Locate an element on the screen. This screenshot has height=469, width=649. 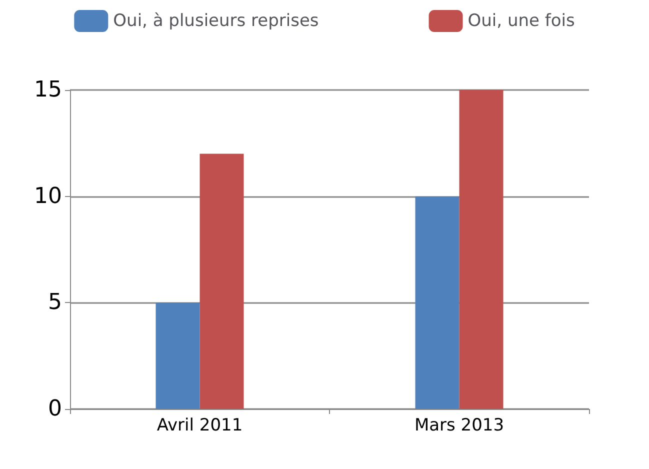
legend-label: Oui, une fois is located at coordinates (521, 21).